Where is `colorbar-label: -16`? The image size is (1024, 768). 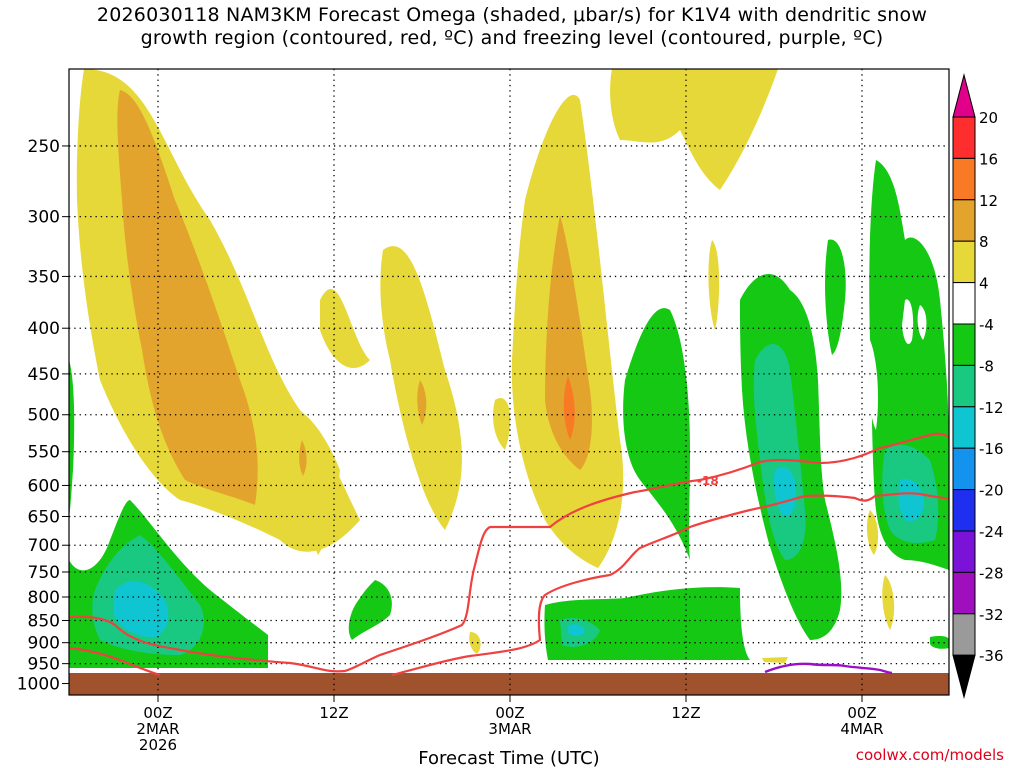
colorbar-label: -16 is located at coordinates (991, 449).